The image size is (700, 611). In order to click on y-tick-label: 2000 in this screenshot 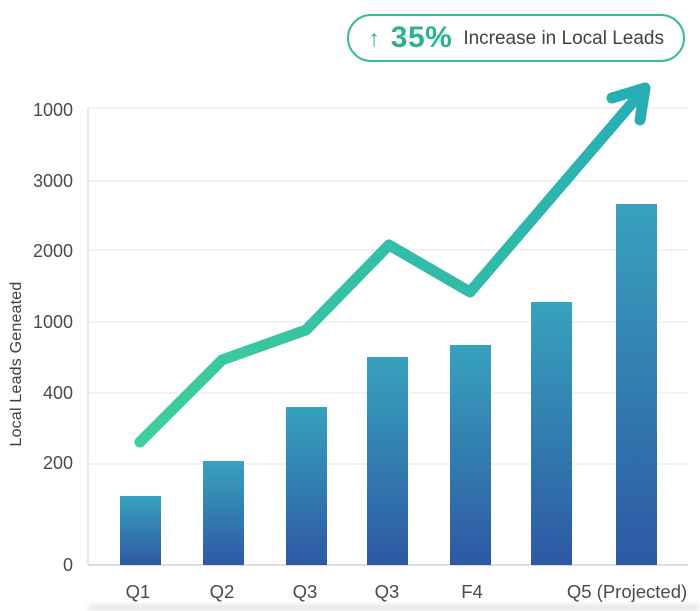, I will do `click(52, 251)`.